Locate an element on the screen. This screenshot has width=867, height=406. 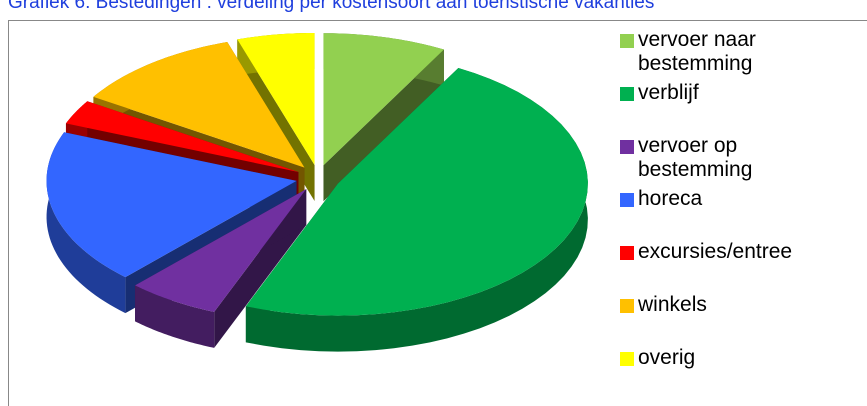
legend-entry: vervoer naar bestemming is located at coordinates (724, 52).